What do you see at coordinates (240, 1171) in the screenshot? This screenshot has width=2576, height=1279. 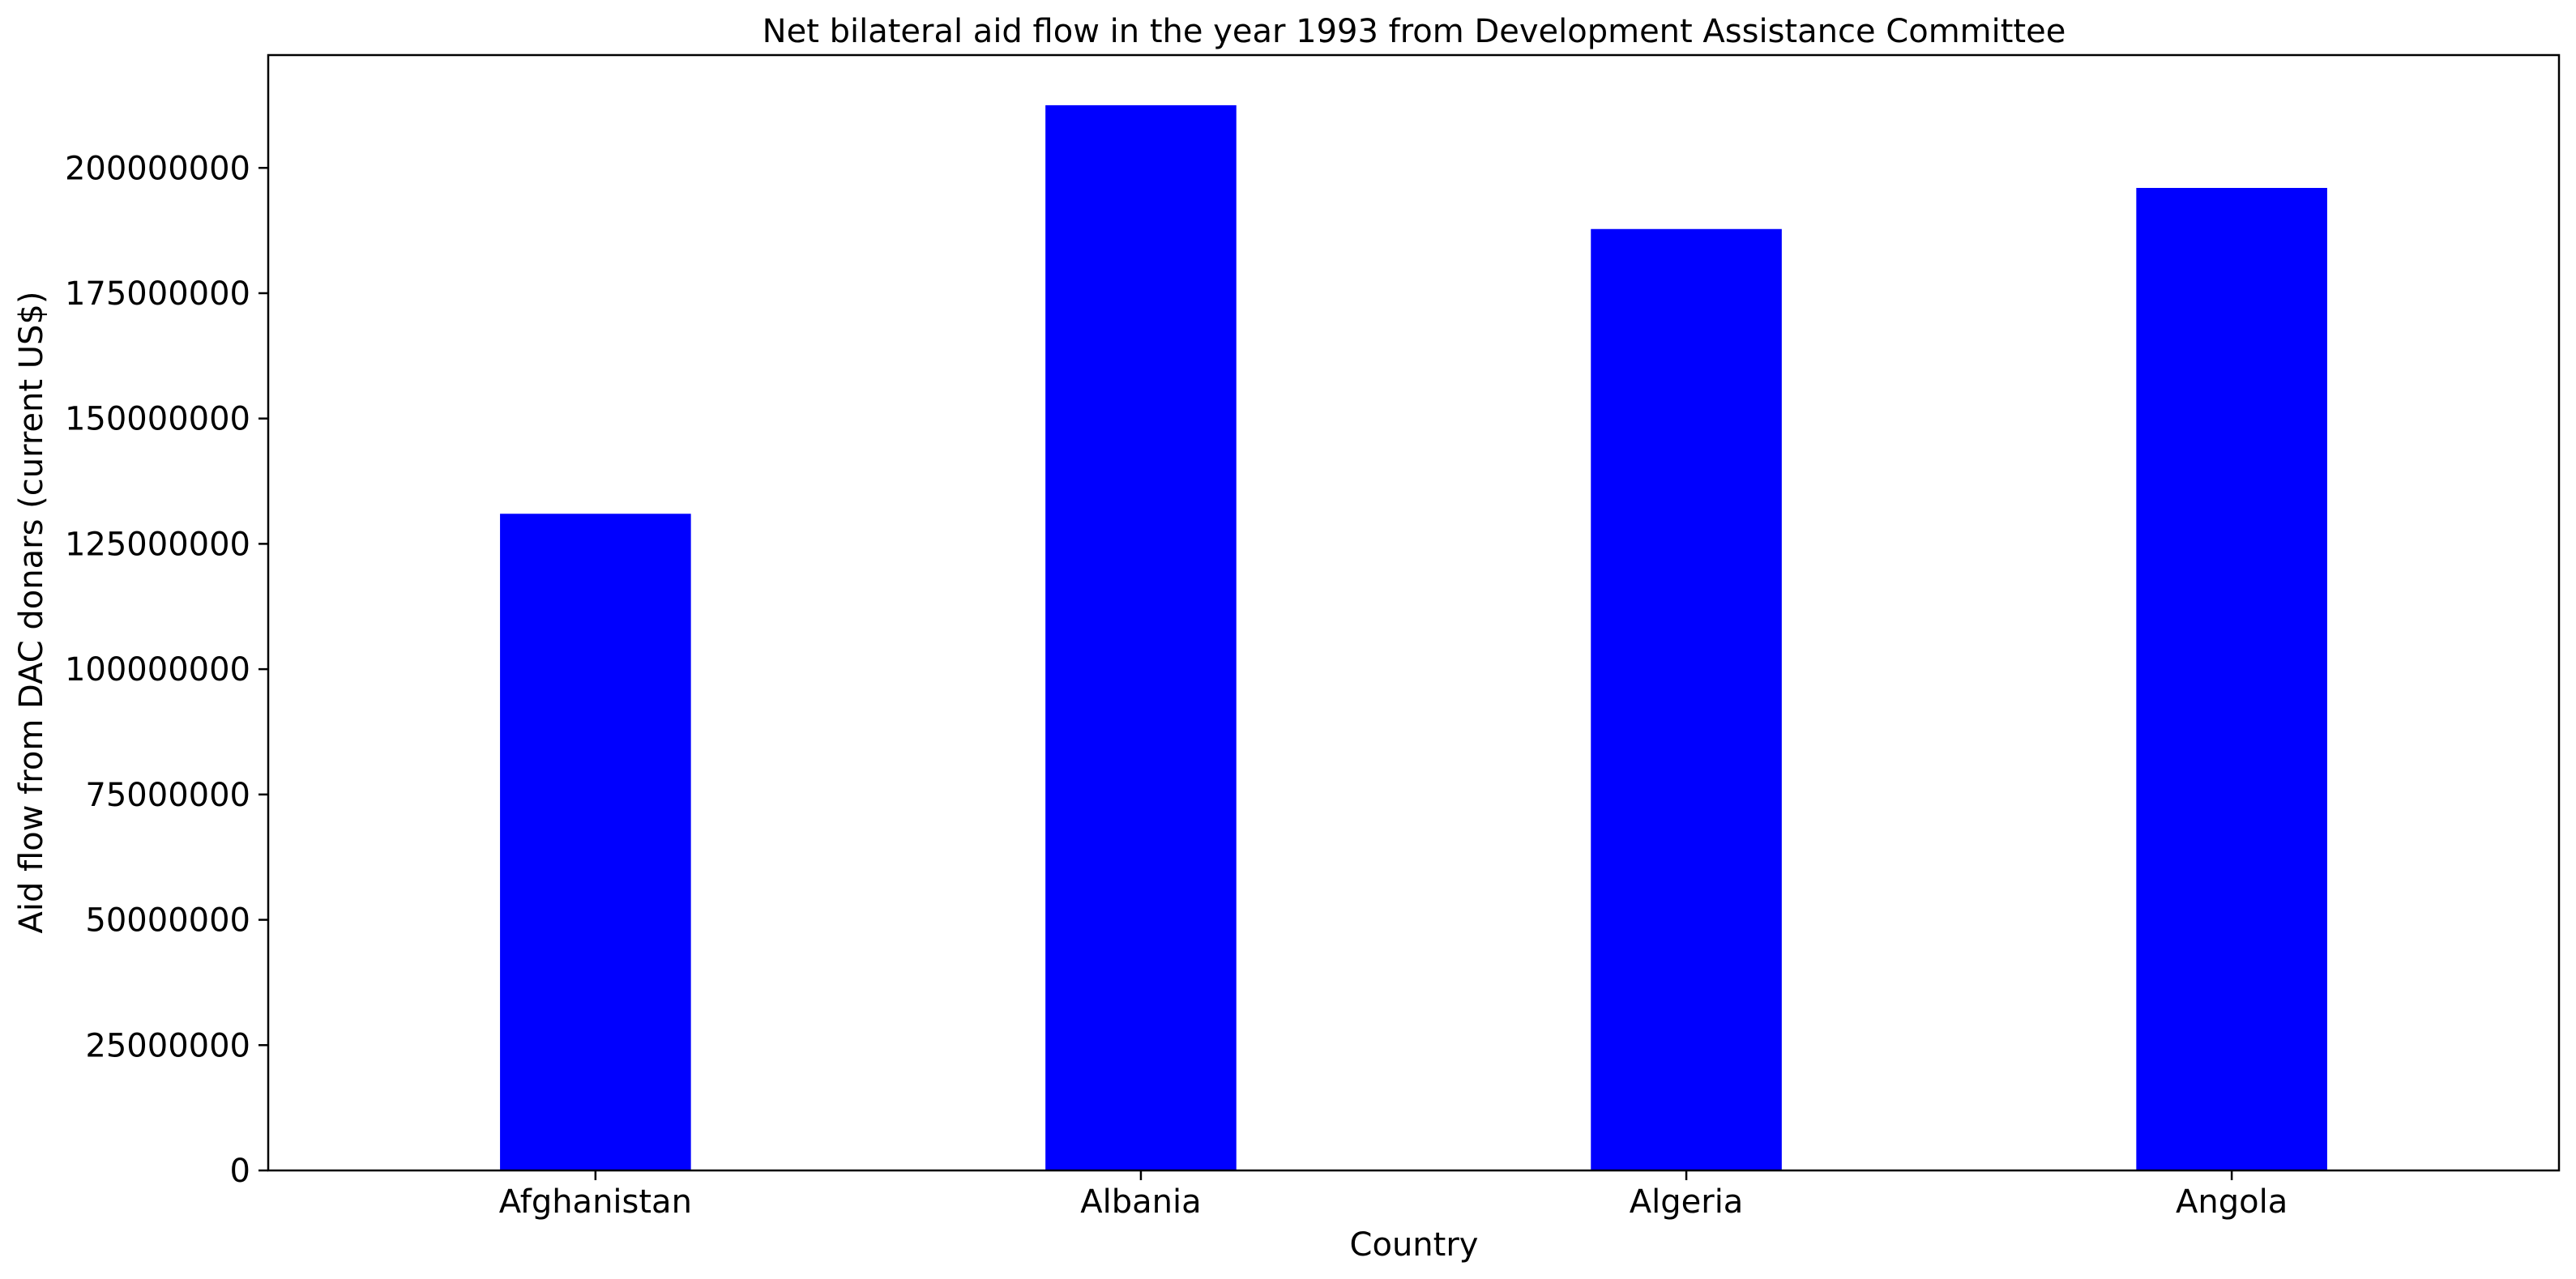 I see `y-tick-label: 0` at bounding box center [240, 1171].